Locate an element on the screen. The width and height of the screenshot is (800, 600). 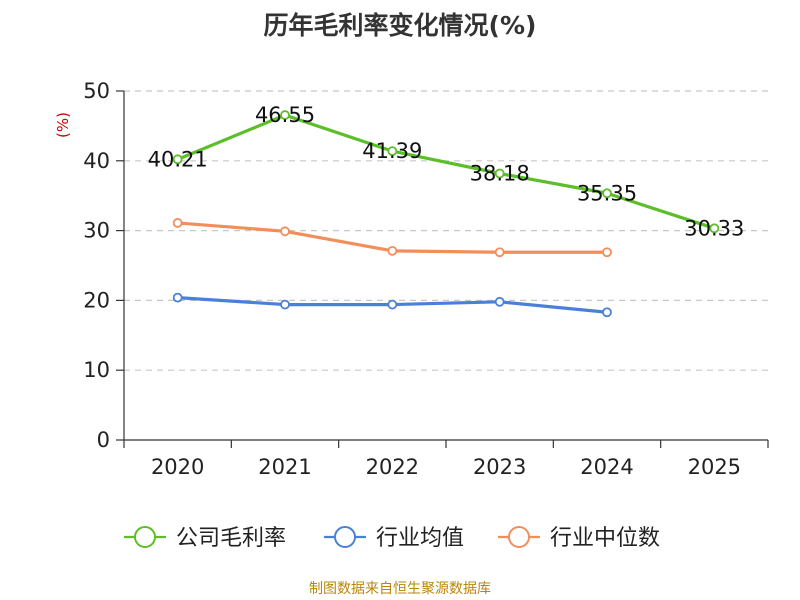
y-tick-label: 30 is located at coordinates (96, 231).